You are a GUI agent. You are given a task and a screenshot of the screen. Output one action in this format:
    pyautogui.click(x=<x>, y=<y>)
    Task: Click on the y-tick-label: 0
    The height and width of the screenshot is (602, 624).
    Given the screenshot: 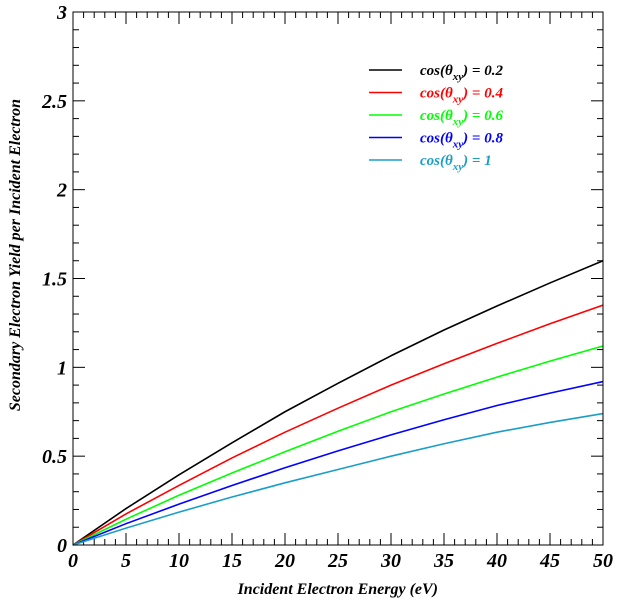 What is the action you would take?
    pyautogui.click(x=62, y=546)
    